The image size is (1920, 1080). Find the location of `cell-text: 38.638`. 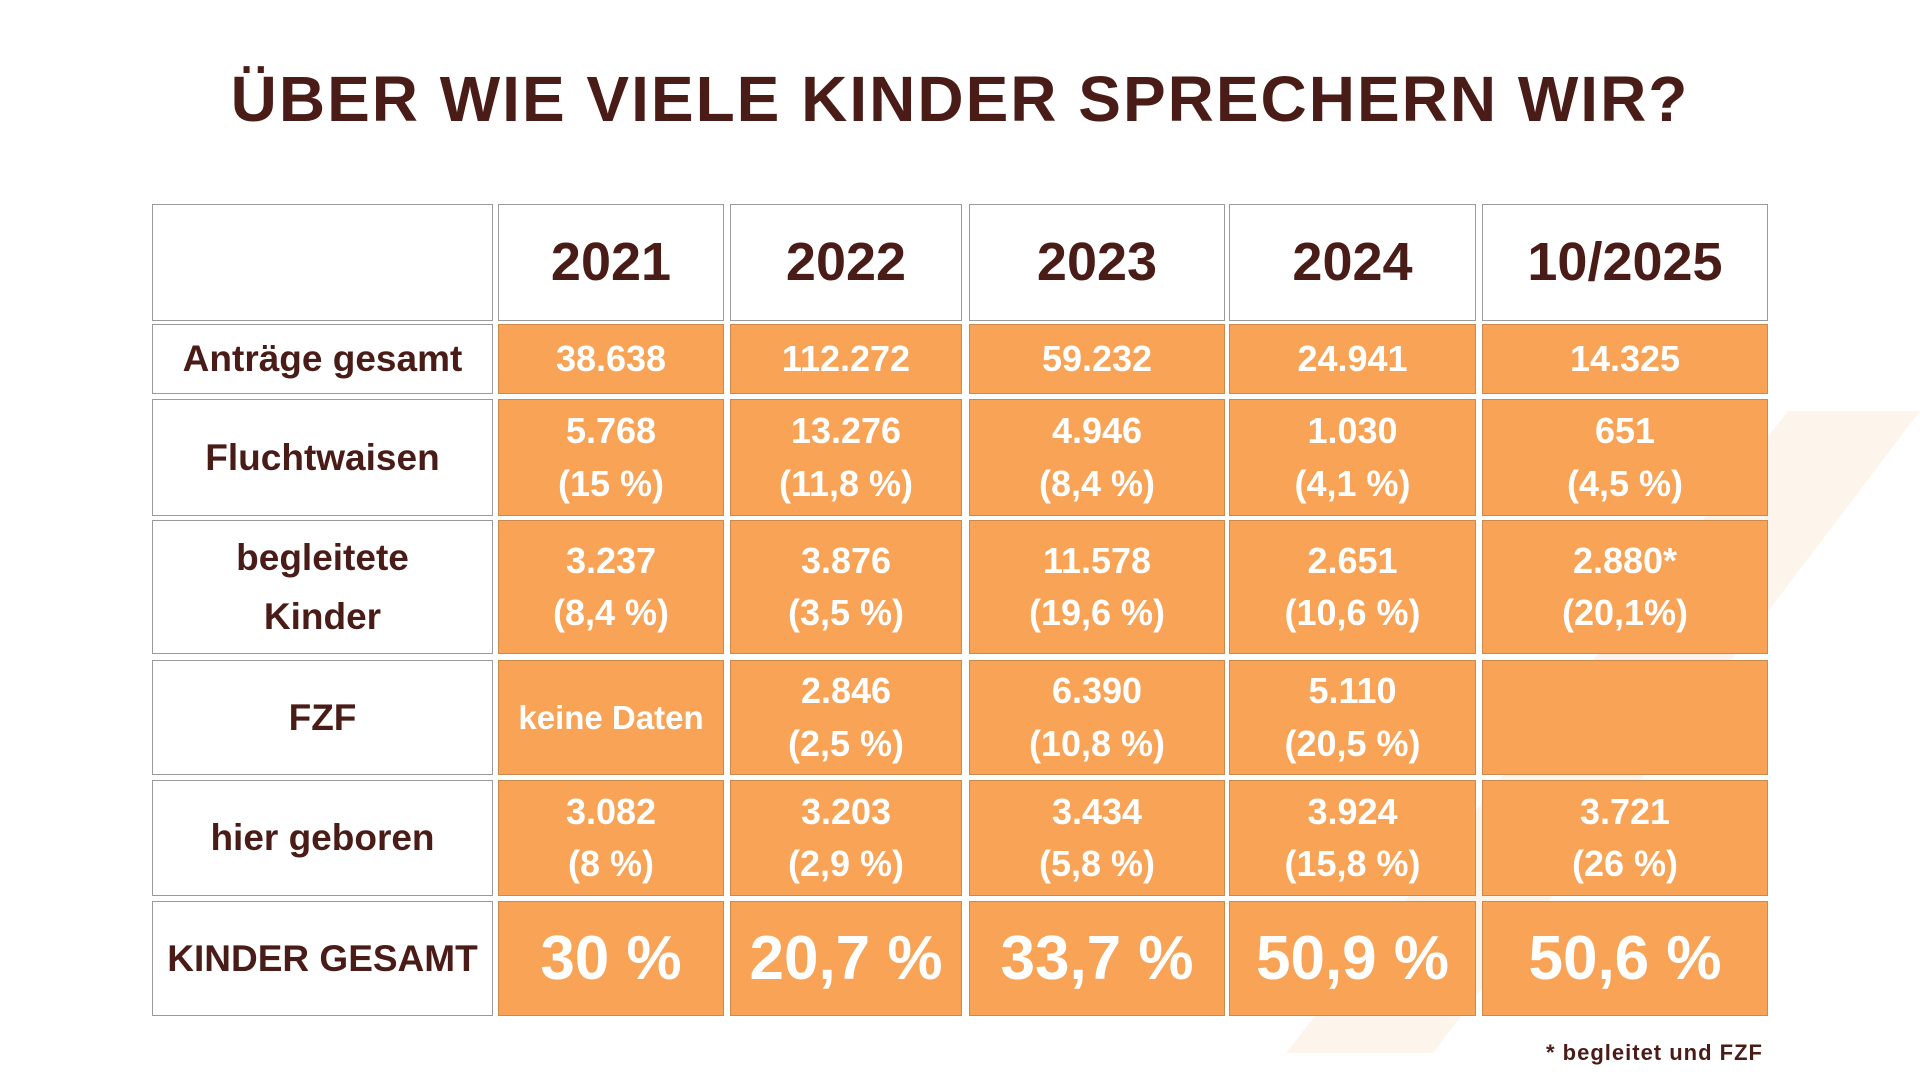

cell-text: 38.638 is located at coordinates (611, 358).